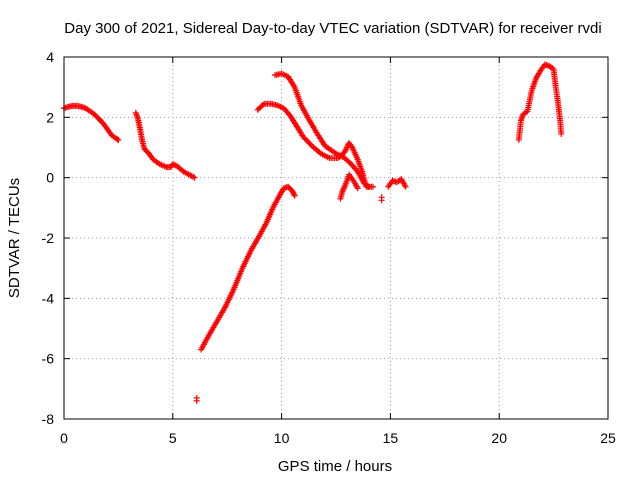 The height and width of the screenshot is (480, 640). Describe the element at coordinates (499, 438) in the screenshot. I see `x-tick-label: 20` at that location.